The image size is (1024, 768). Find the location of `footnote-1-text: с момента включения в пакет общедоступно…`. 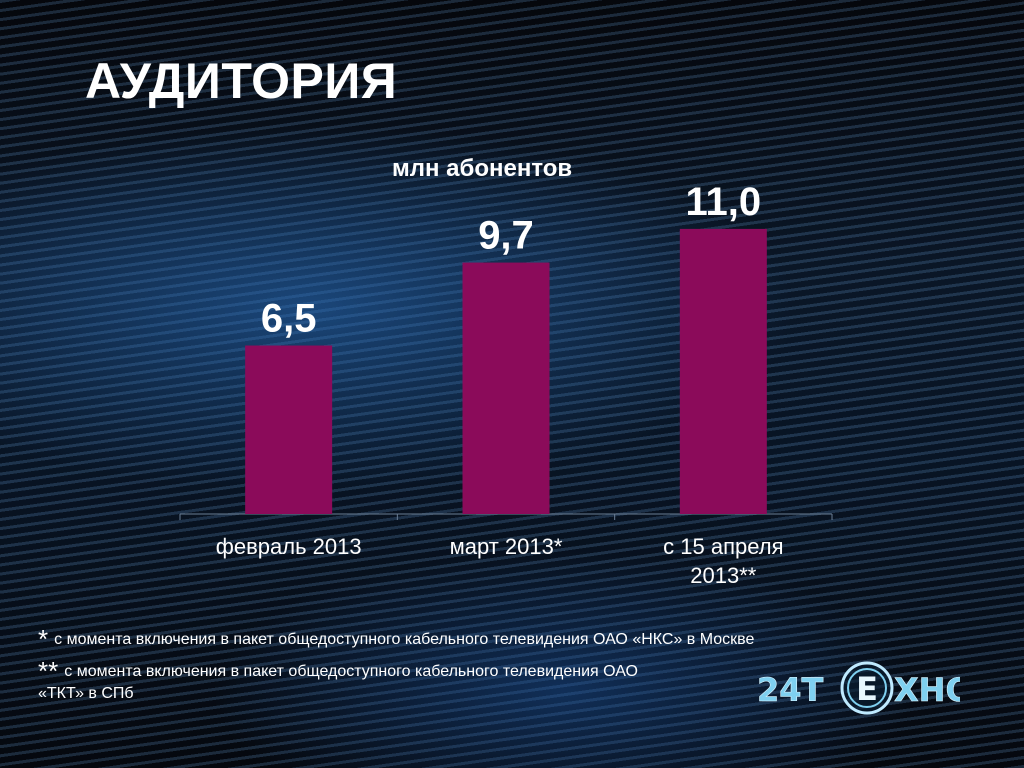

footnote-1-text: с момента включения в пакет общедоступно… is located at coordinates (404, 639).